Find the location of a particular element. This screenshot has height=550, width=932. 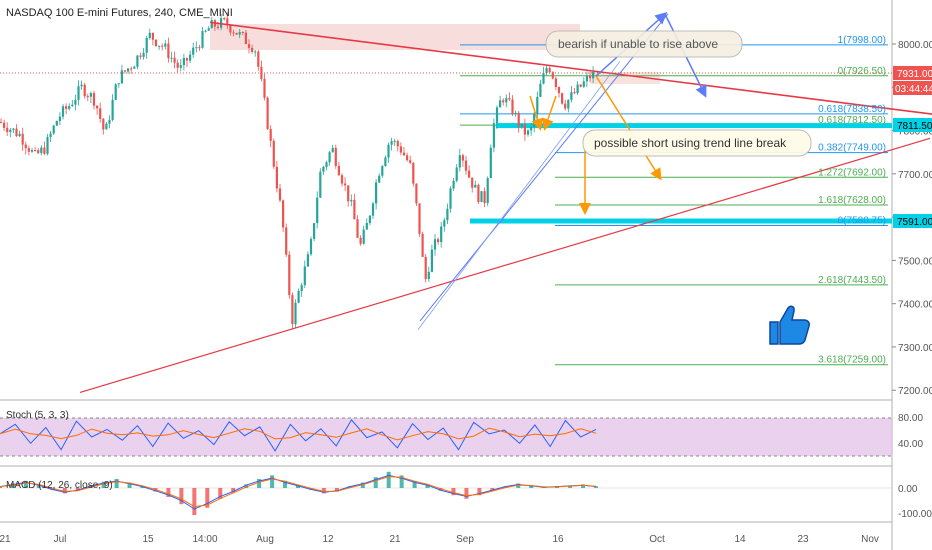

time-axis: 21 Jul 15 14:00 Aug 12 21 Sep 16 Oct 14 23 Nov is located at coordinates (439, 539).